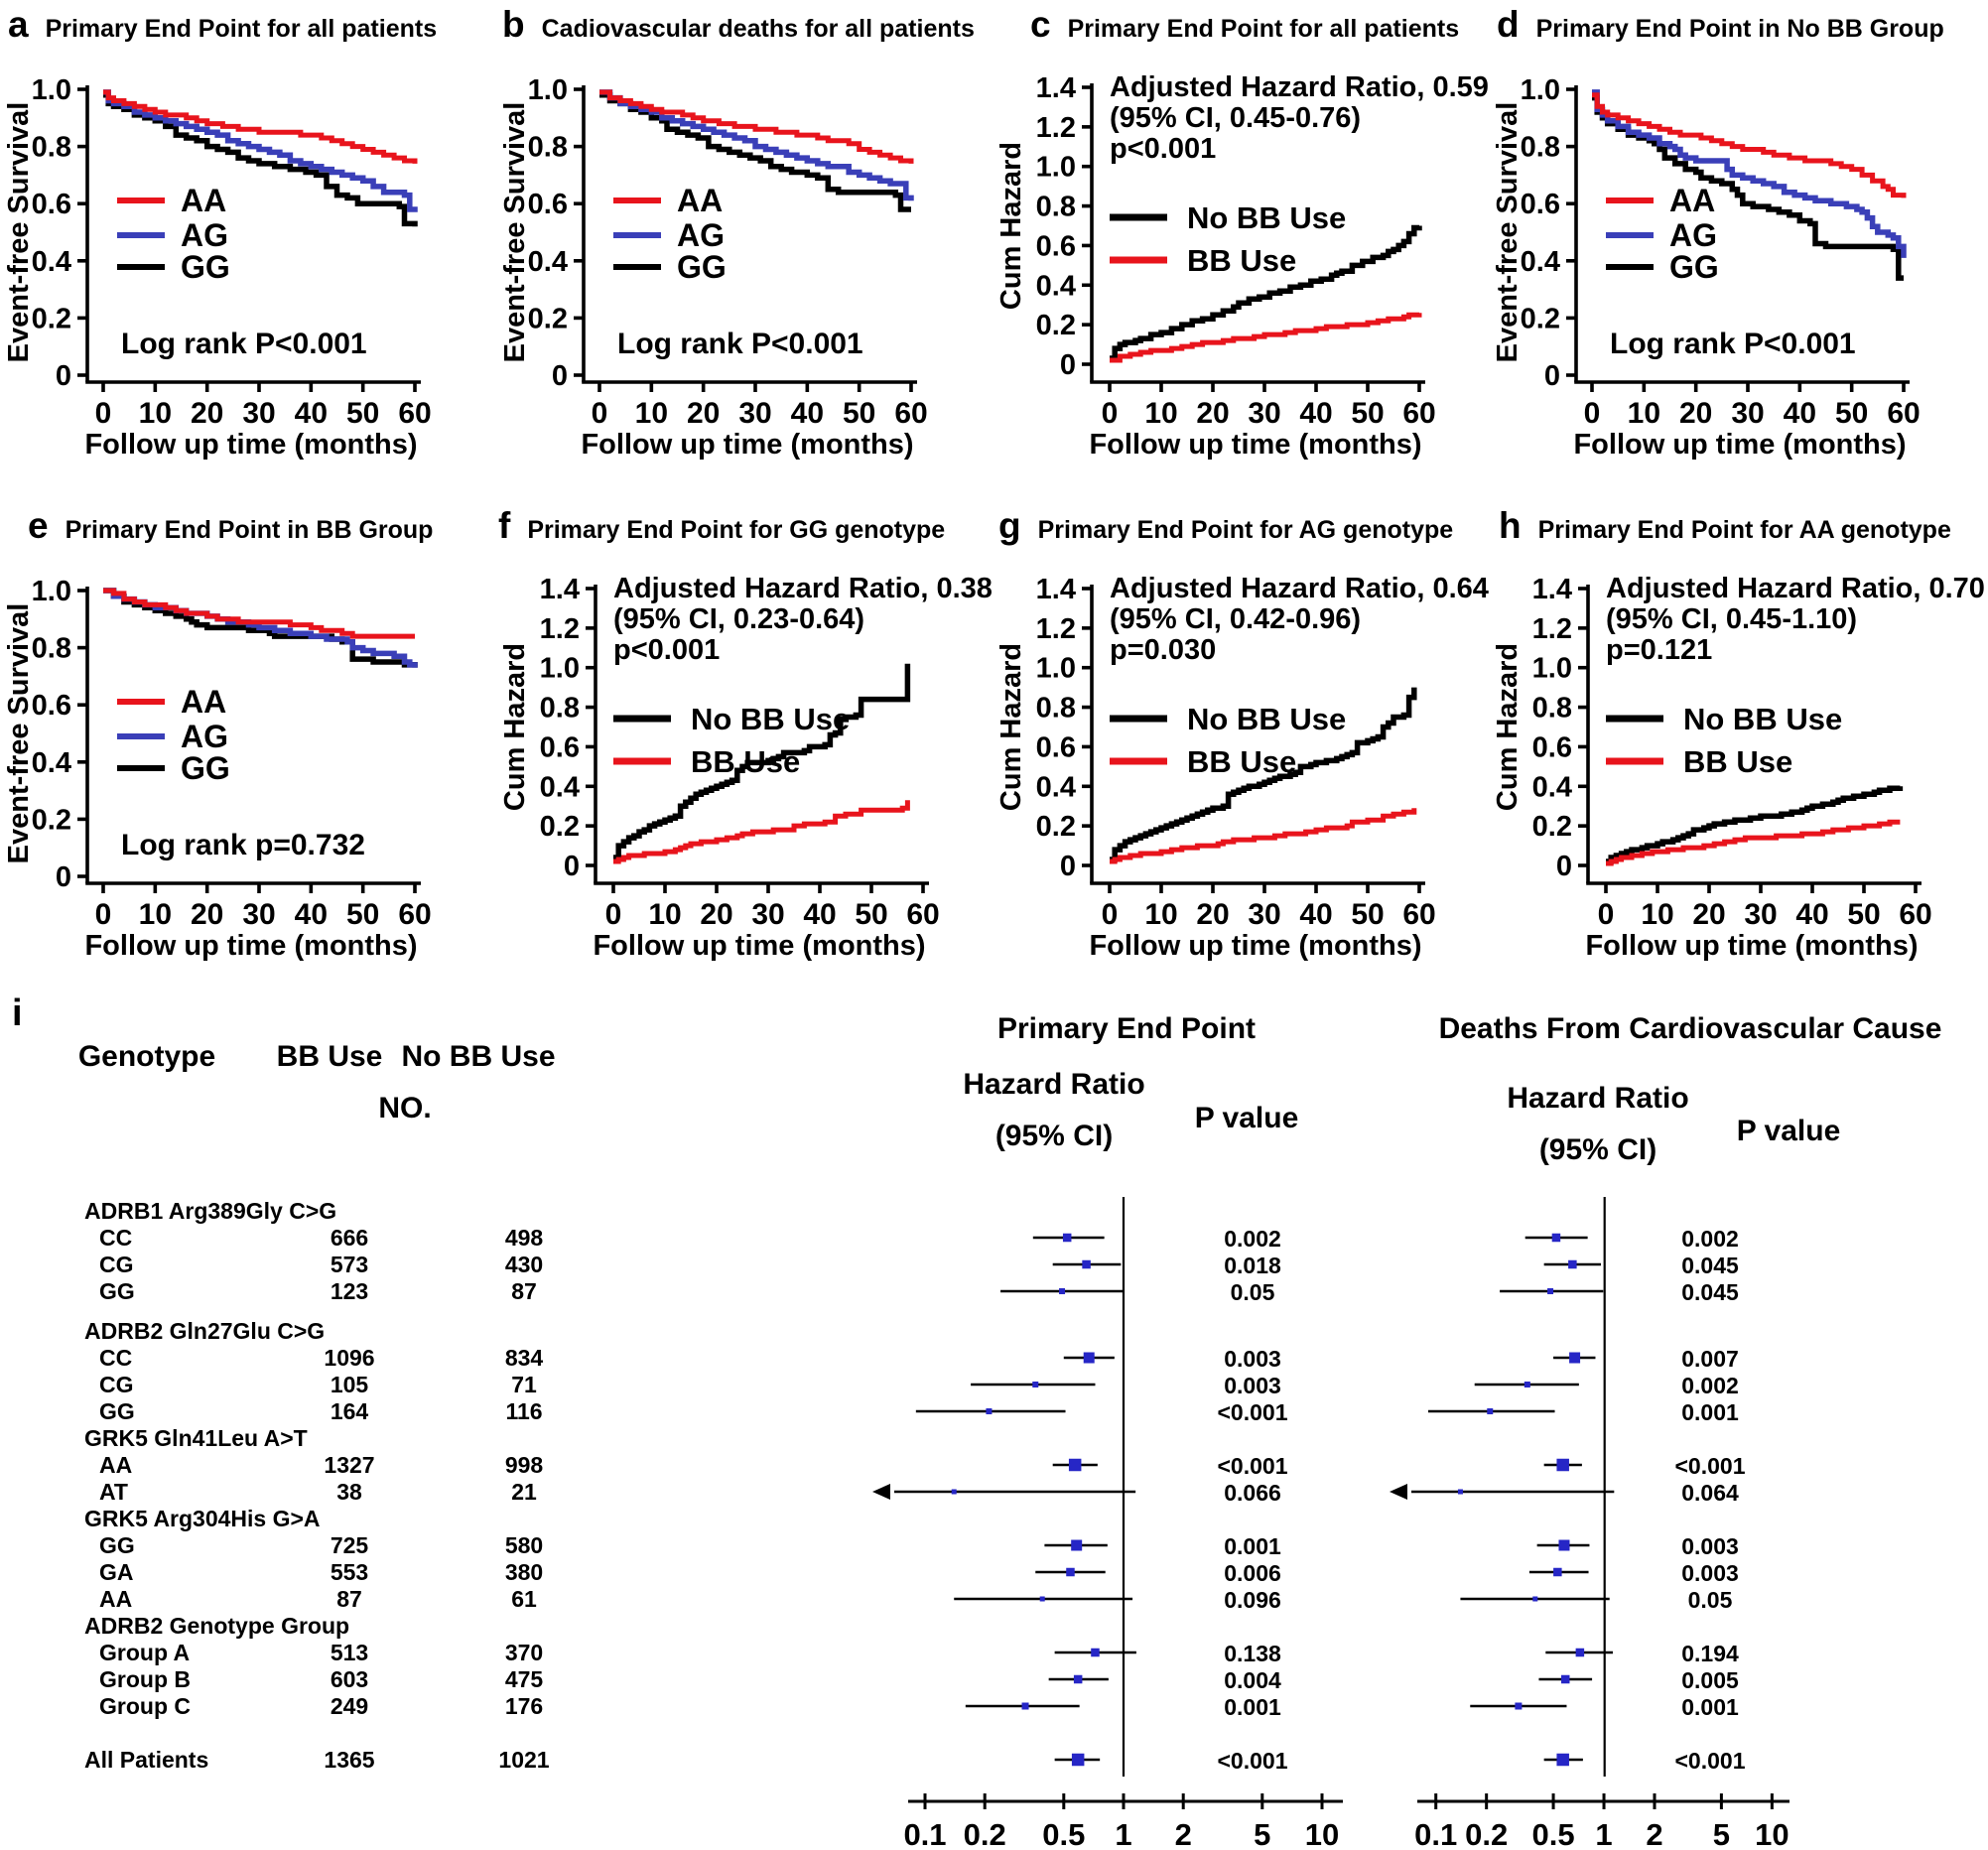 The width and height of the screenshot is (1988, 1850). Describe the element at coordinates (524, 1358) in the screenshot. I see `no-bb-use-count: 834` at that location.